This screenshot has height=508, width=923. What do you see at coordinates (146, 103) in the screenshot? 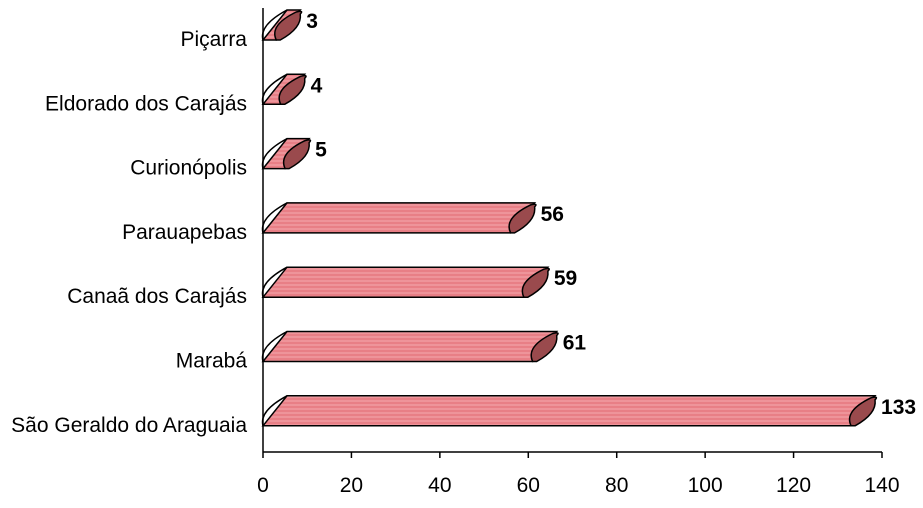
I see `category-label: Eldorado dos Carajás` at bounding box center [146, 103].